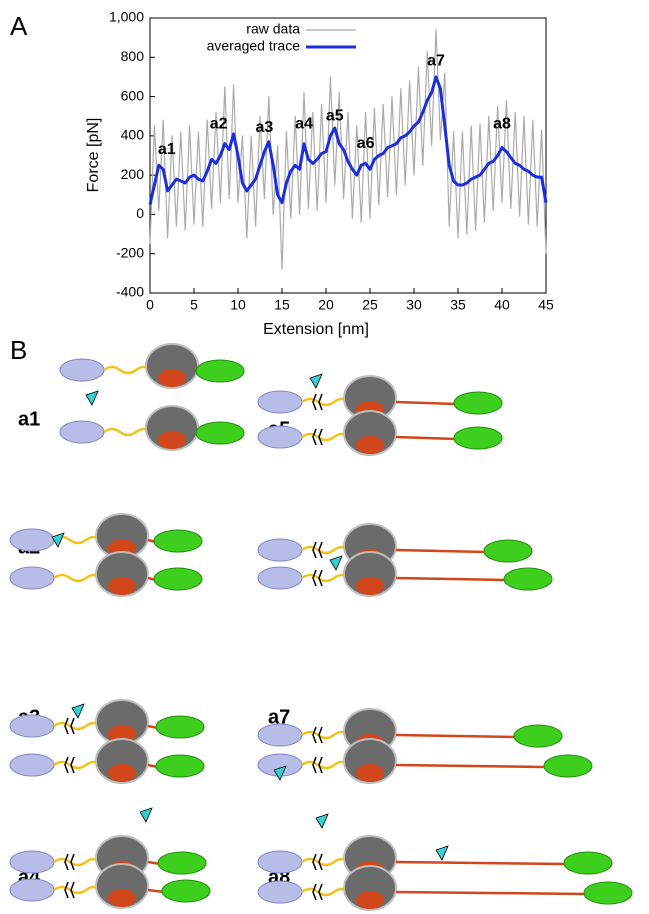 The width and height of the screenshot is (649, 914). What do you see at coordinates (130, 292) in the screenshot?
I see `y-tick-label: -400` at bounding box center [130, 292].